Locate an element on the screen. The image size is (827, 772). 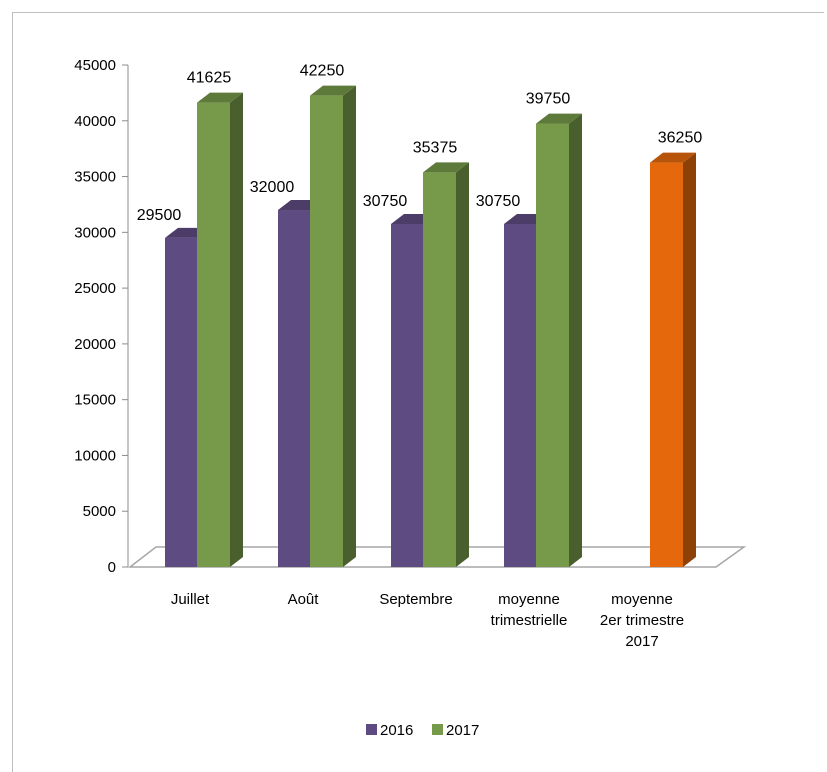
category-label: 2017 is located at coordinates (641, 641).